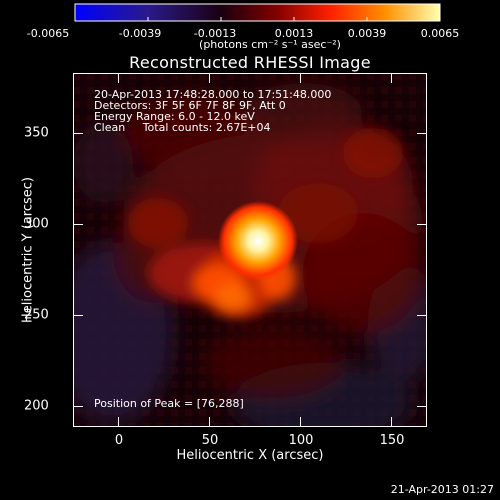 This screenshot has height=500, width=500. What do you see at coordinates (36, 315) in the screenshot?
I see `y-tick-label: 250` at bounding box center [36, 315].